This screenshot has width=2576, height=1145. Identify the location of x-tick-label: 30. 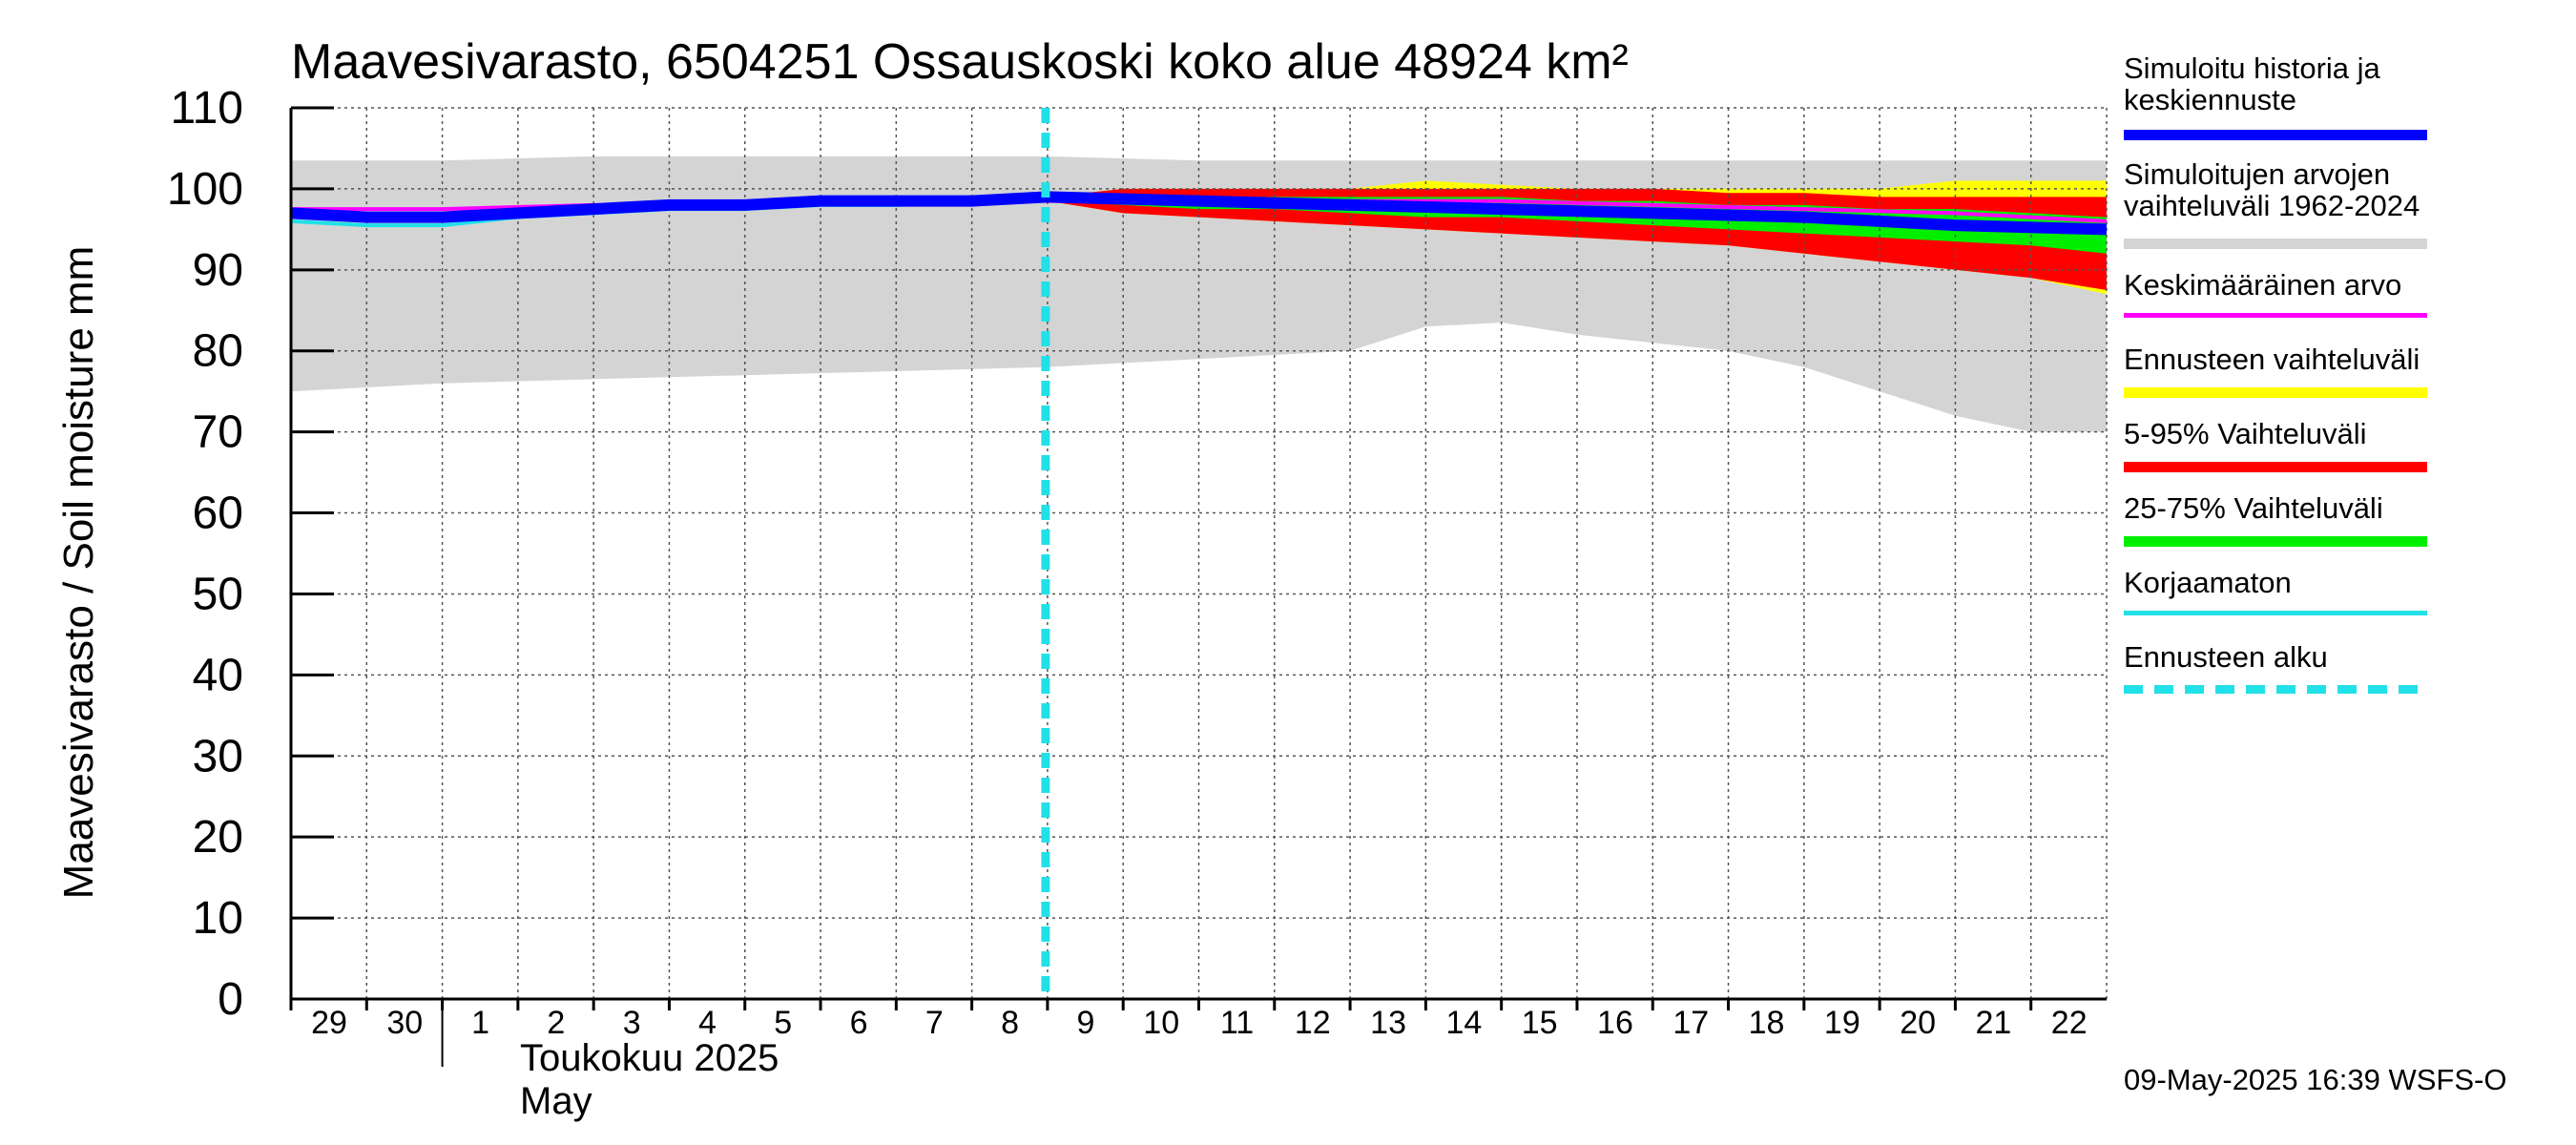
(404, 1023).